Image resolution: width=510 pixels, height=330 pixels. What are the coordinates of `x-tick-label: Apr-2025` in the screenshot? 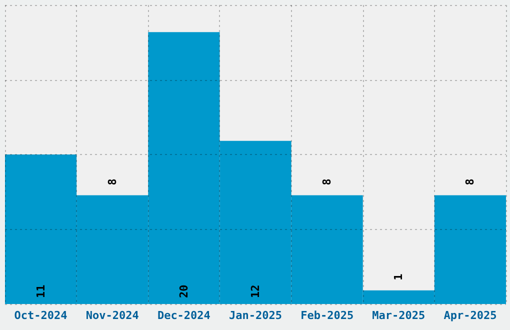 It's located at (470, 315).